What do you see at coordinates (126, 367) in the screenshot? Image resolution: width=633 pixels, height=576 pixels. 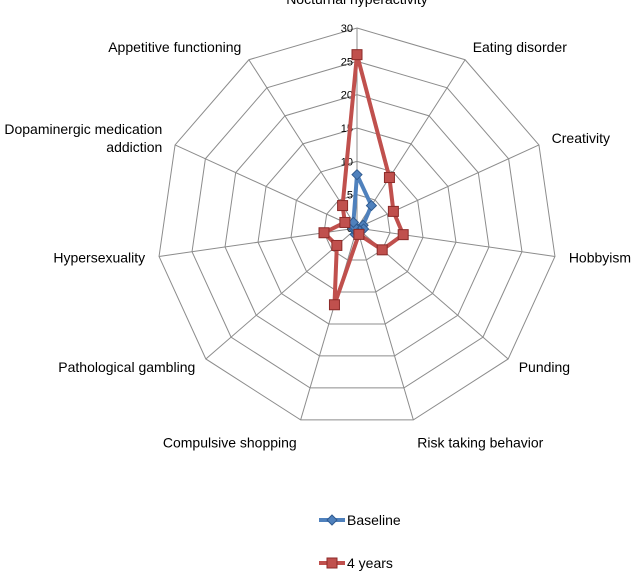 I see `category-label-pathological-gambling: Pathological gambling` at bounding box center [126, 367].